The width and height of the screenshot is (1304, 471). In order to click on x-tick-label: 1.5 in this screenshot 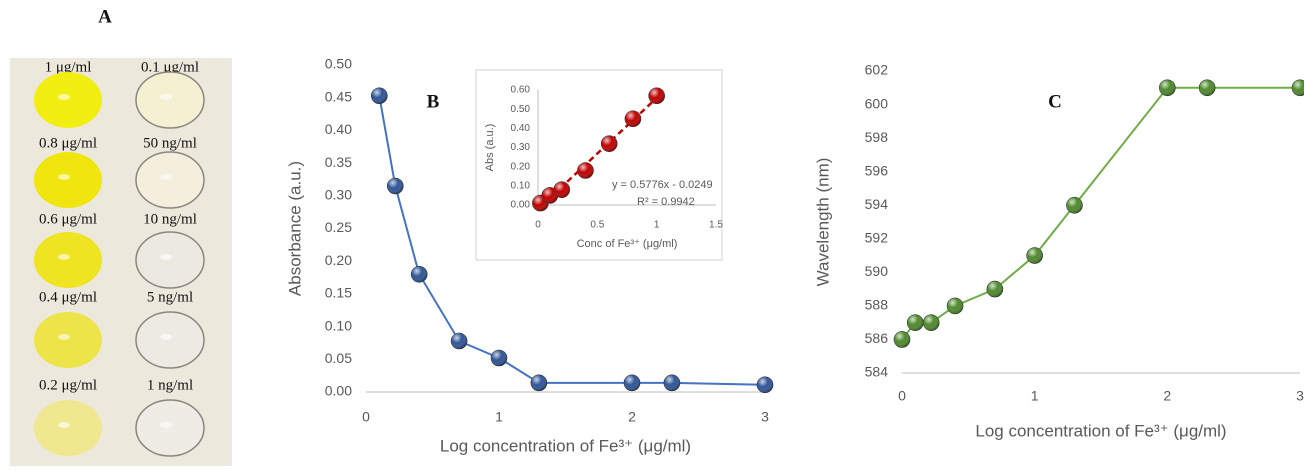, I will do `click(716, 225)`.